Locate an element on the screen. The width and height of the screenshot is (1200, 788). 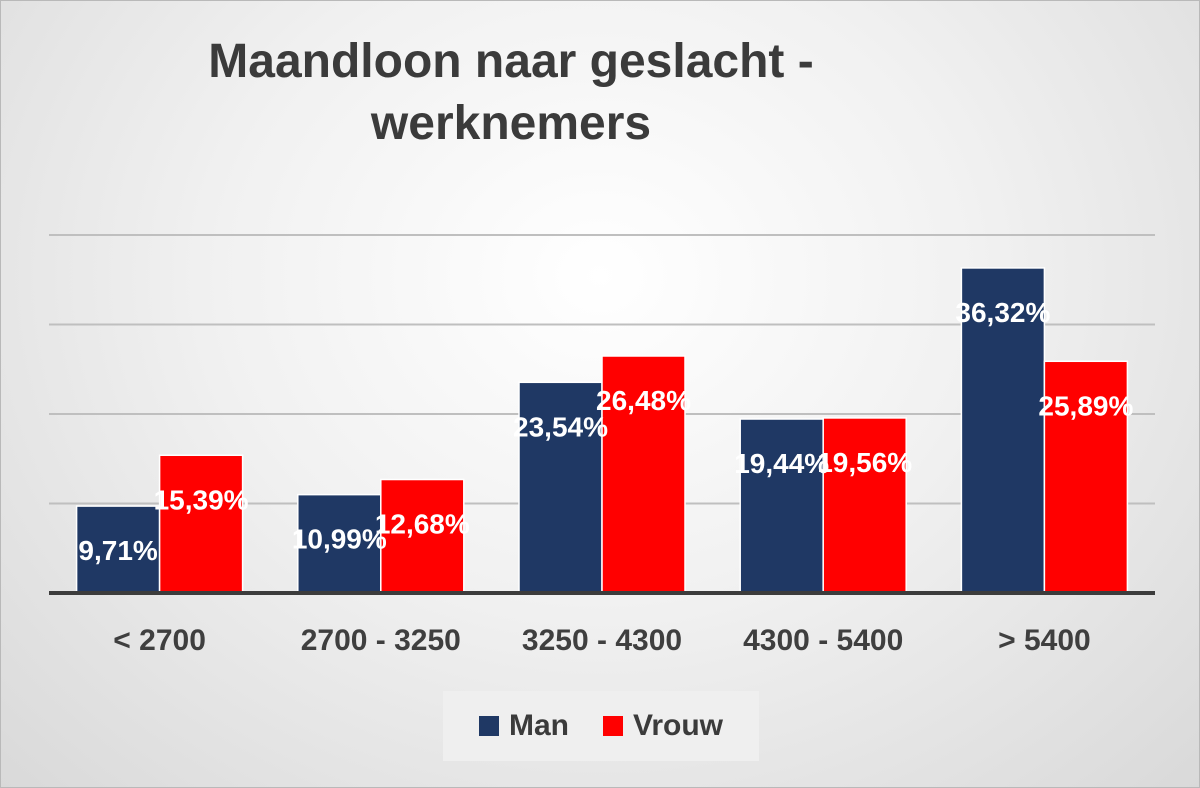
legend-item-vrouw: Vrouw is located at coordinates (662, 726).